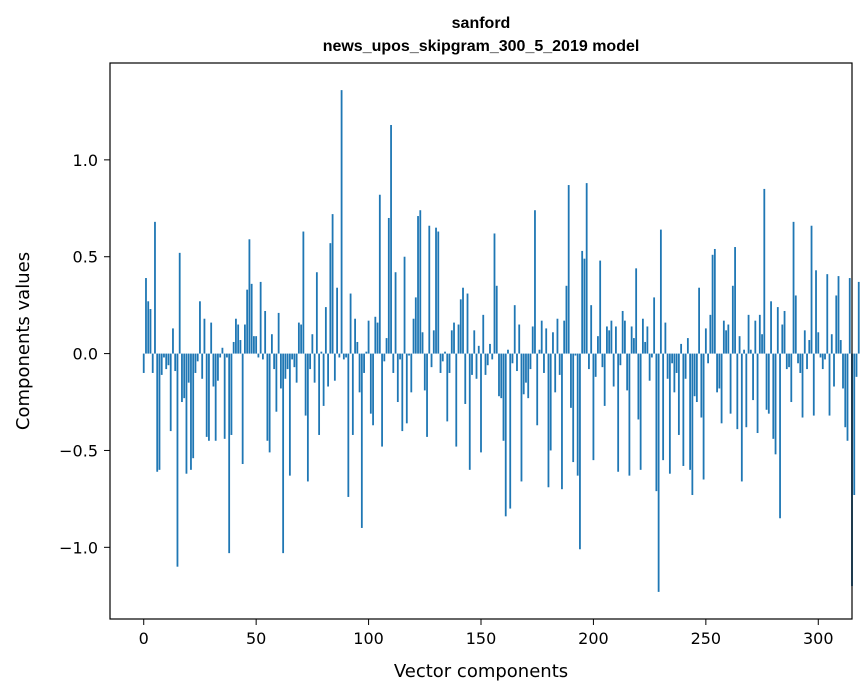 Image resolution: width=867 pixels, height=696 pixels. What do you see at coordinates (256, 638) in the screenshot?
I see `x-tick-label: 50` at bounding box center [256, 638].